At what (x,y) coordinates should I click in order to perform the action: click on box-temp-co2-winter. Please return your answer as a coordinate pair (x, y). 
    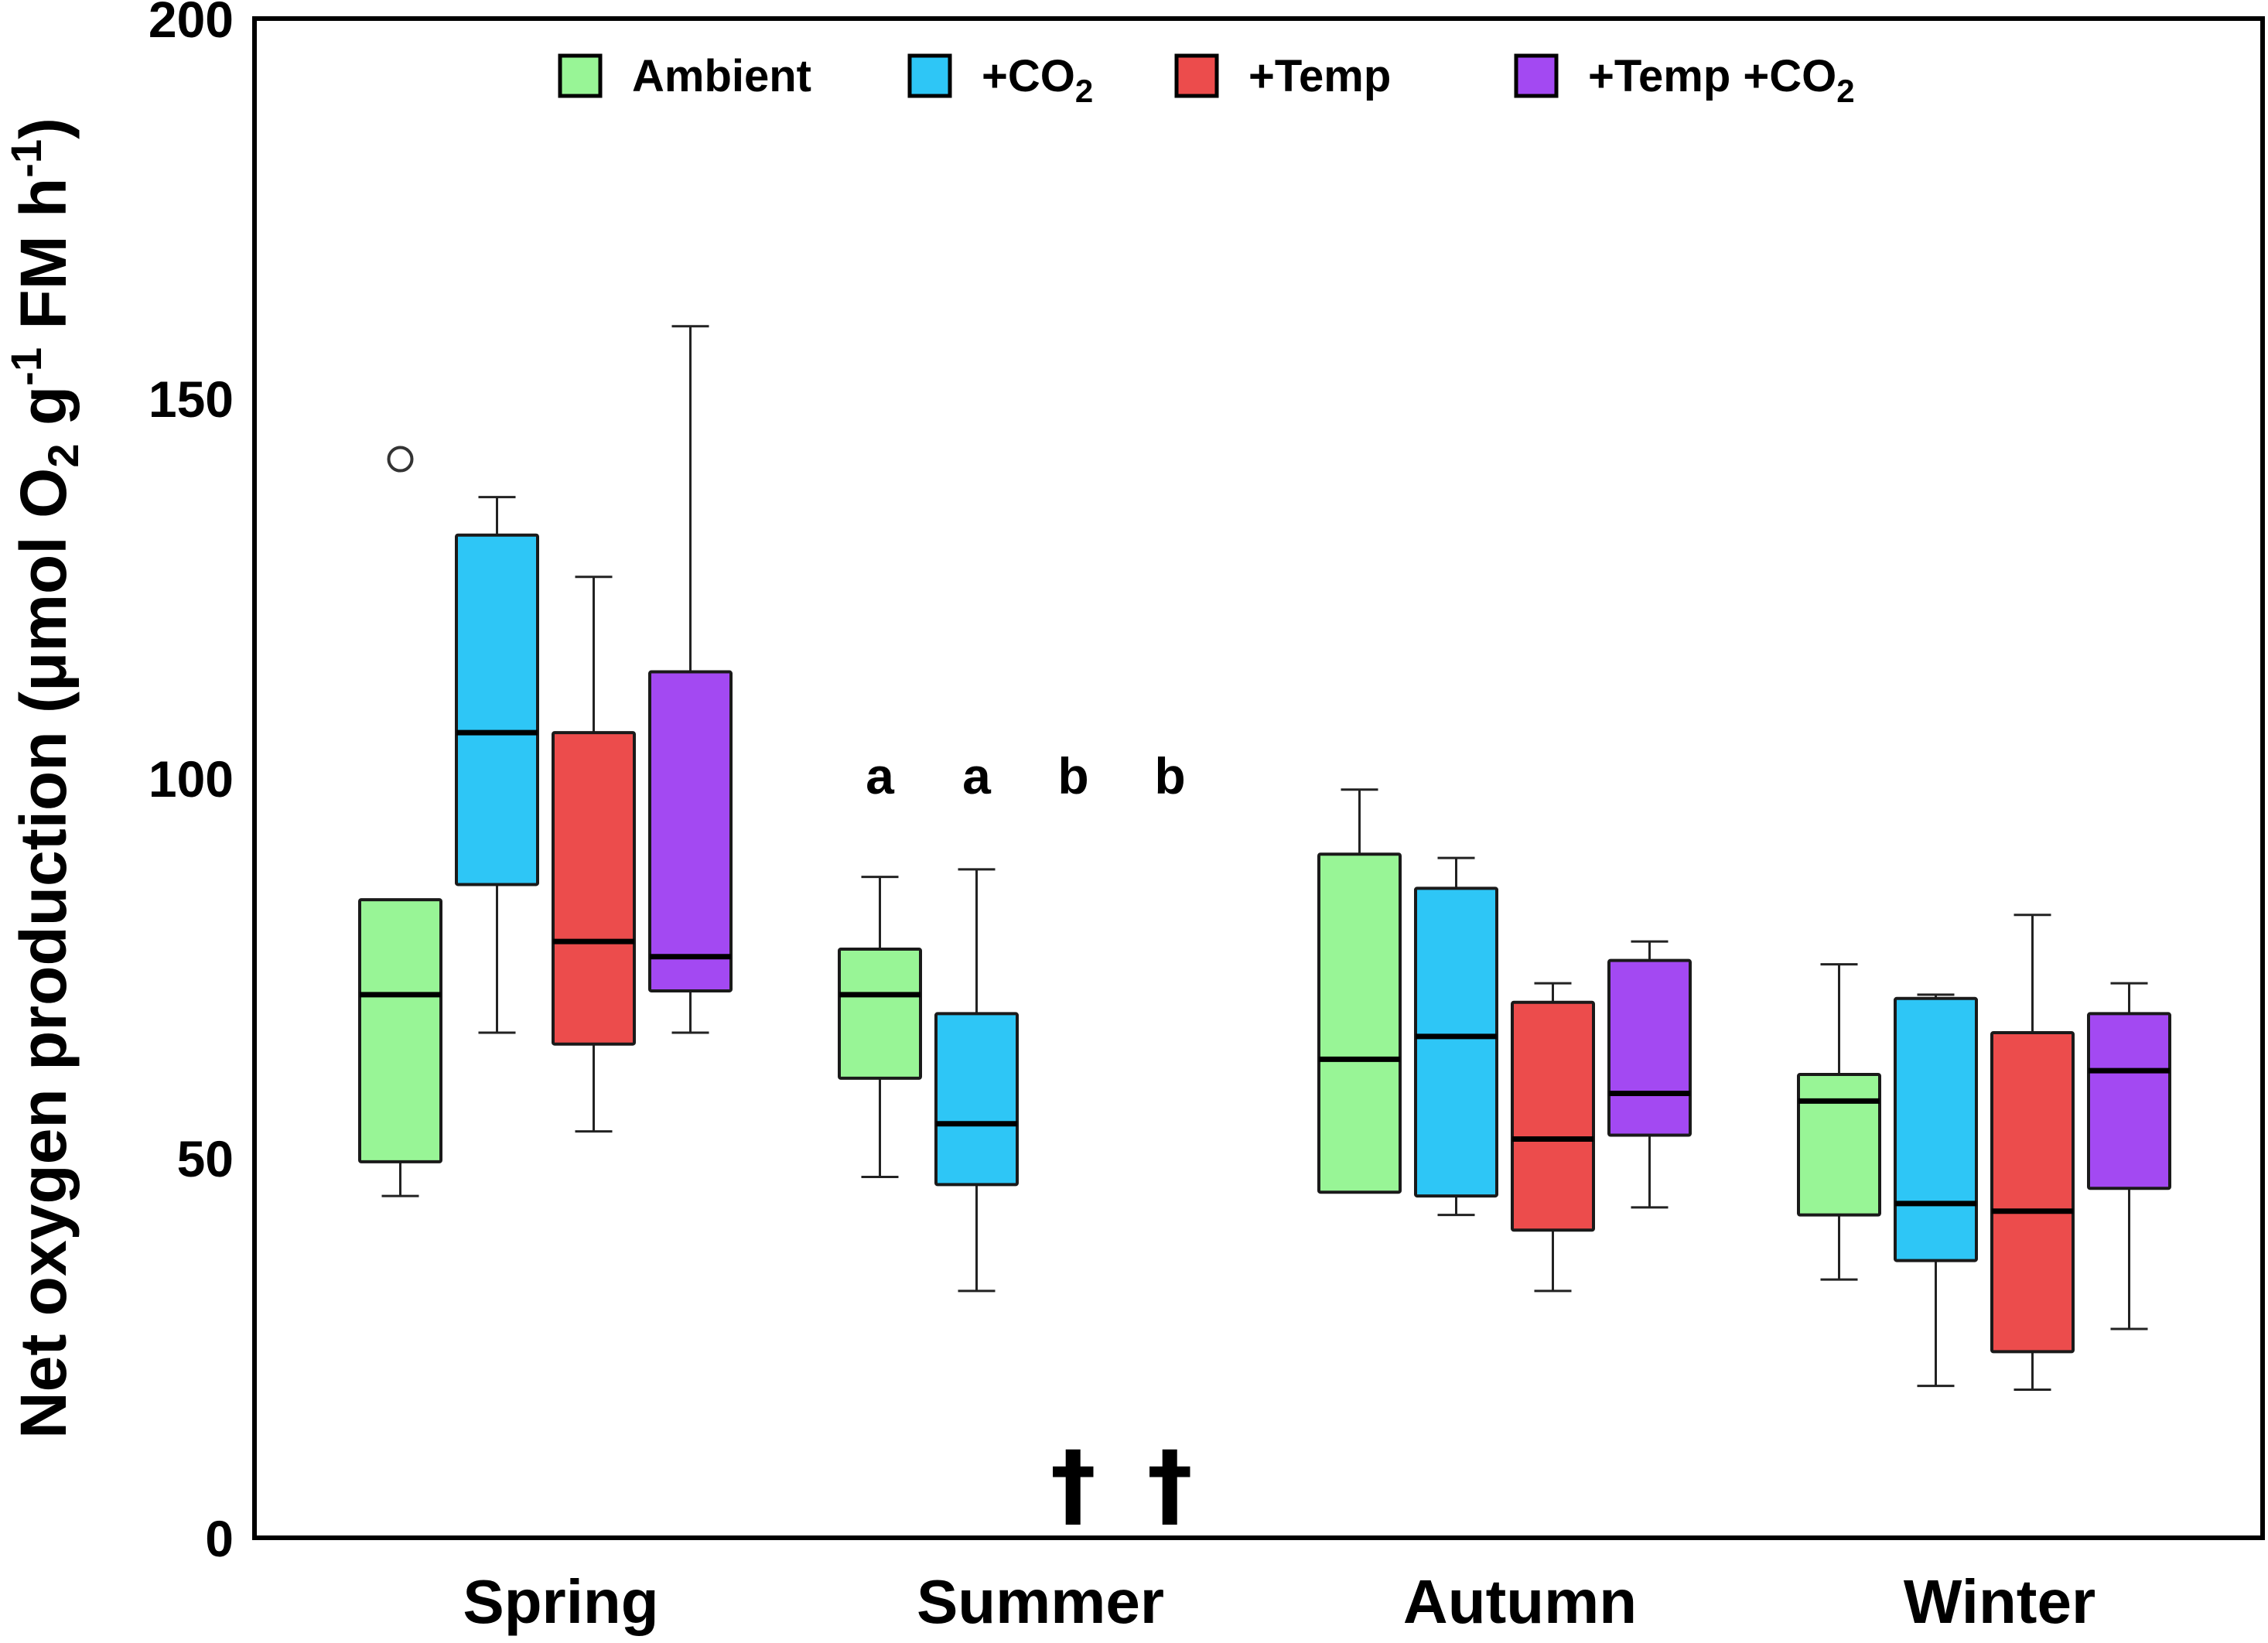
    Looking at the image, I should click on (2129, 1101).